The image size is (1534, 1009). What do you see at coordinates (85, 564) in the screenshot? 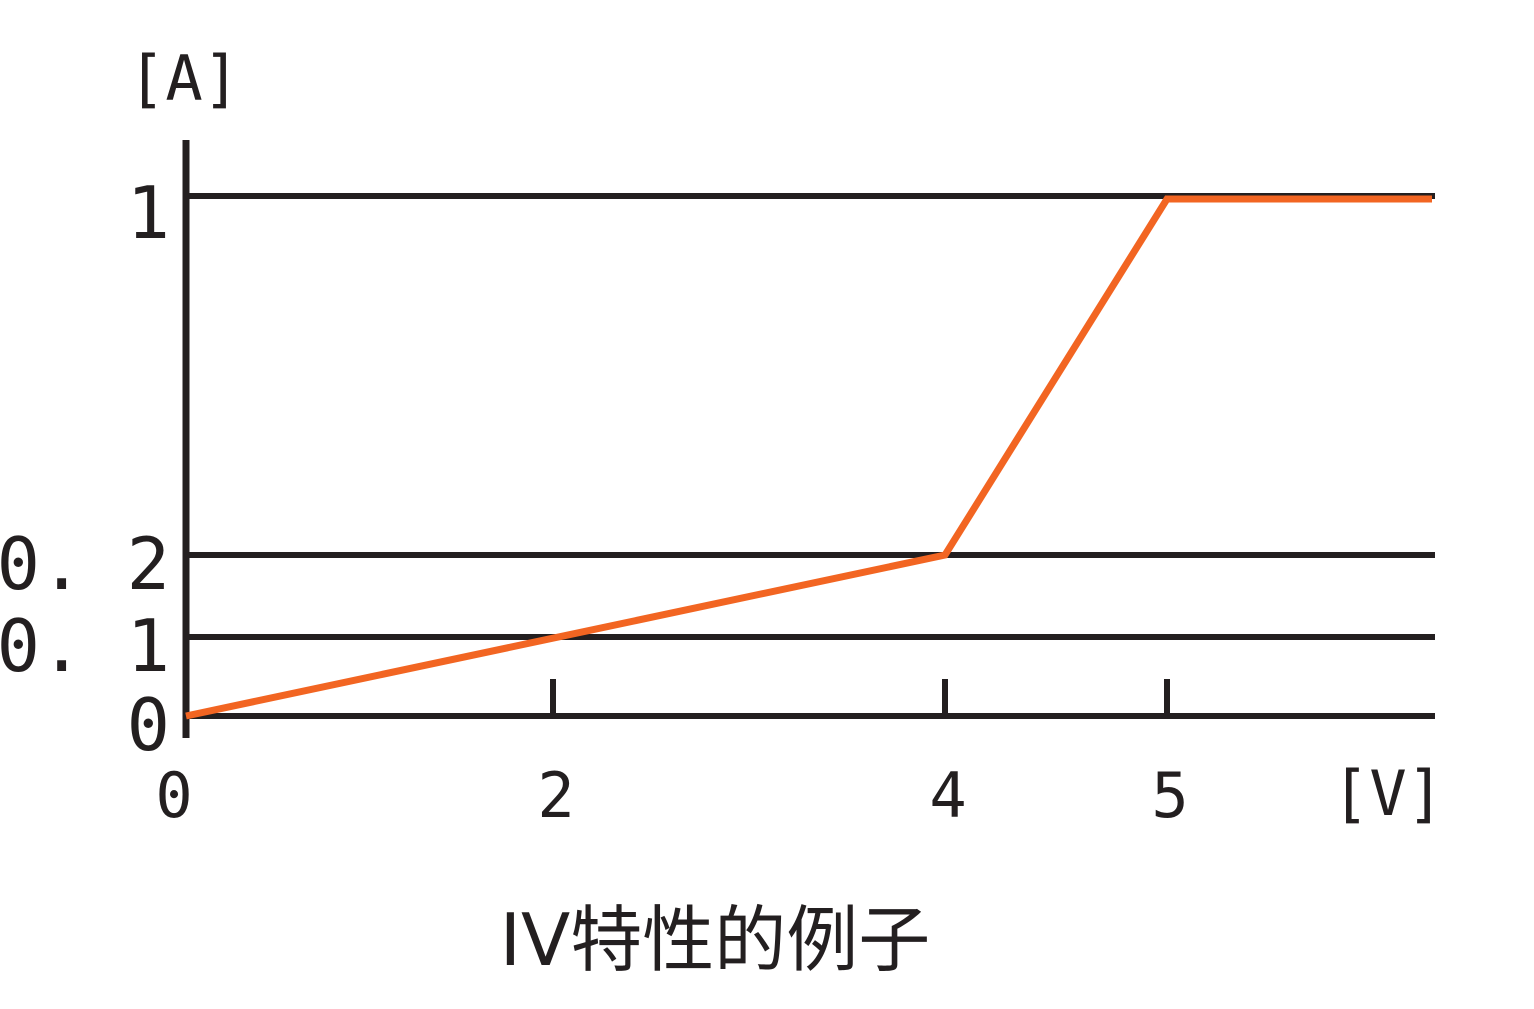
I see `y-tick-label: 0. 2` at bounding box center [85, 564].